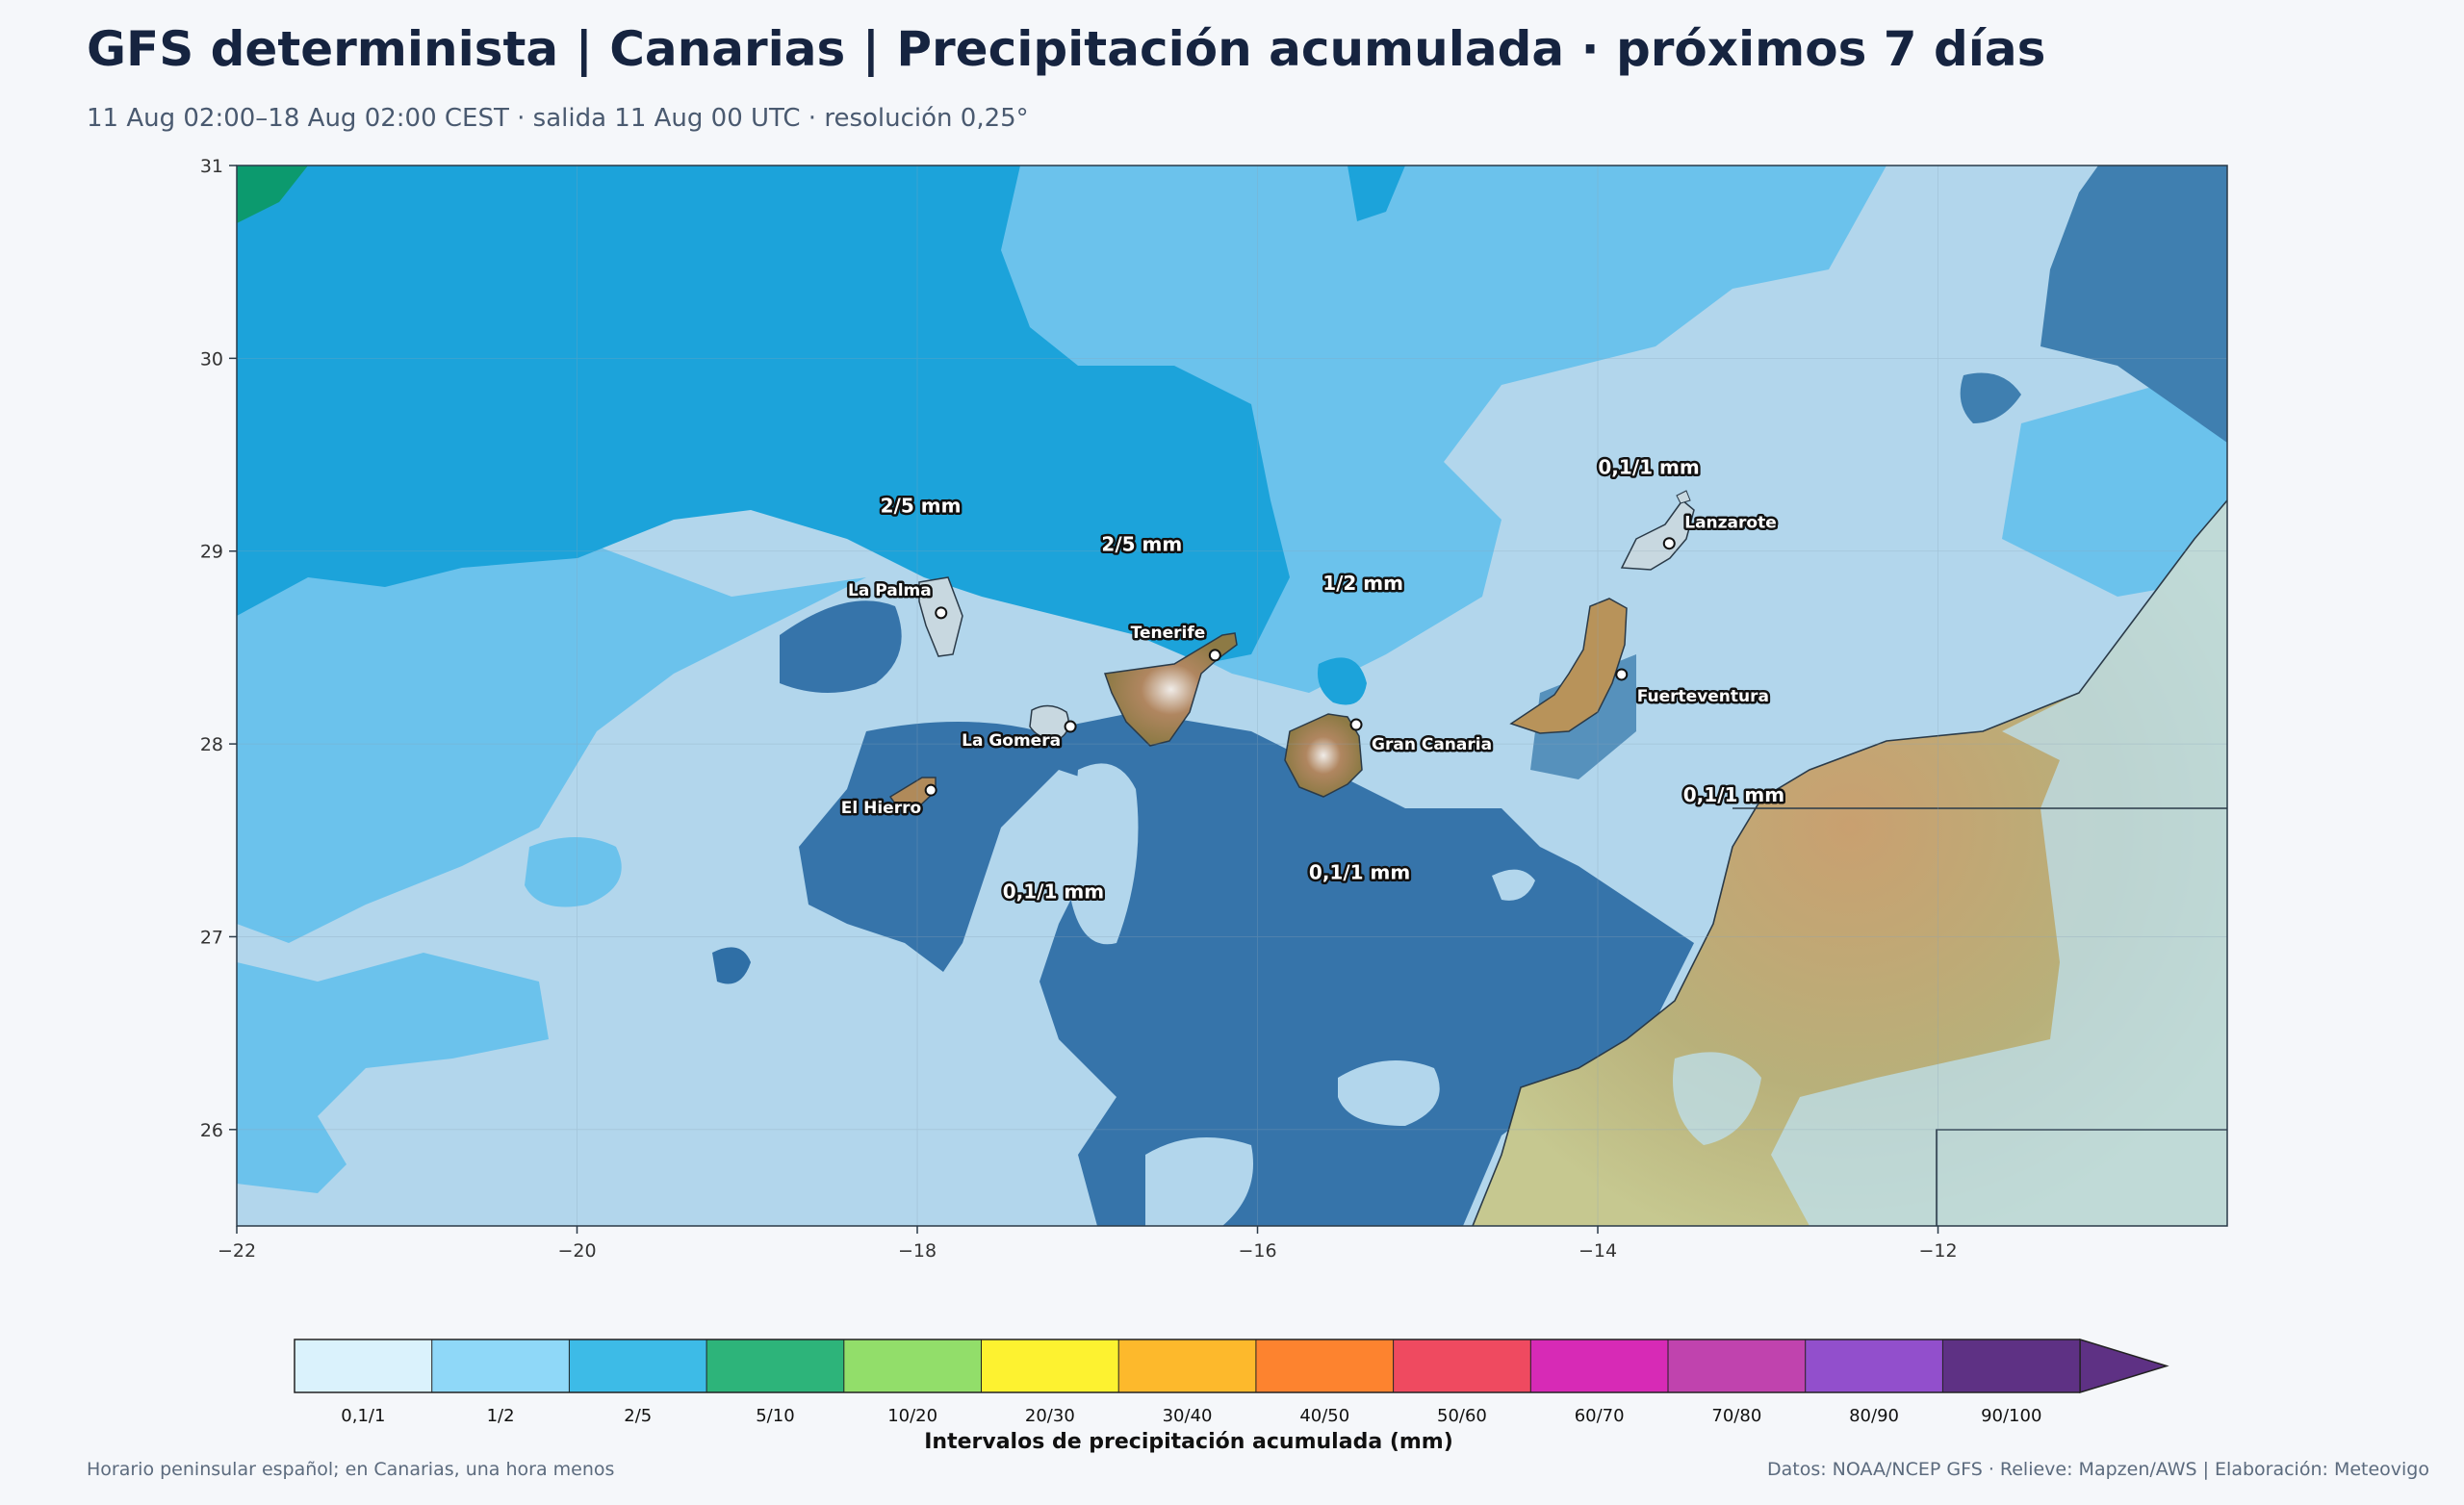  I want to click on lon-tick-label: −22, so click(237, 1251).